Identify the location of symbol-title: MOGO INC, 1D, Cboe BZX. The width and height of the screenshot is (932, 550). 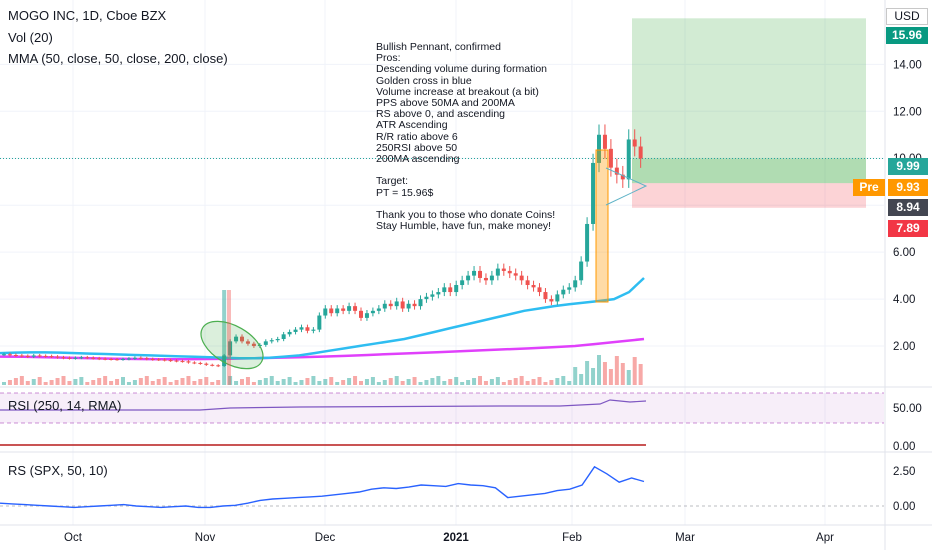
(87, 15).